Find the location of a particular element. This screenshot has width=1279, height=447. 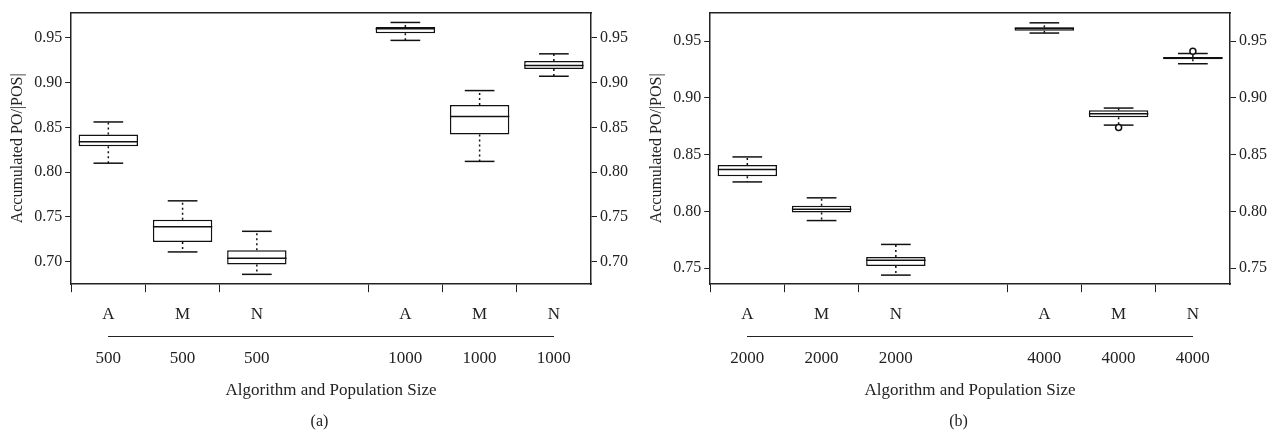

y2-tick-label: 0.70 is located at coordinates (614, 260).